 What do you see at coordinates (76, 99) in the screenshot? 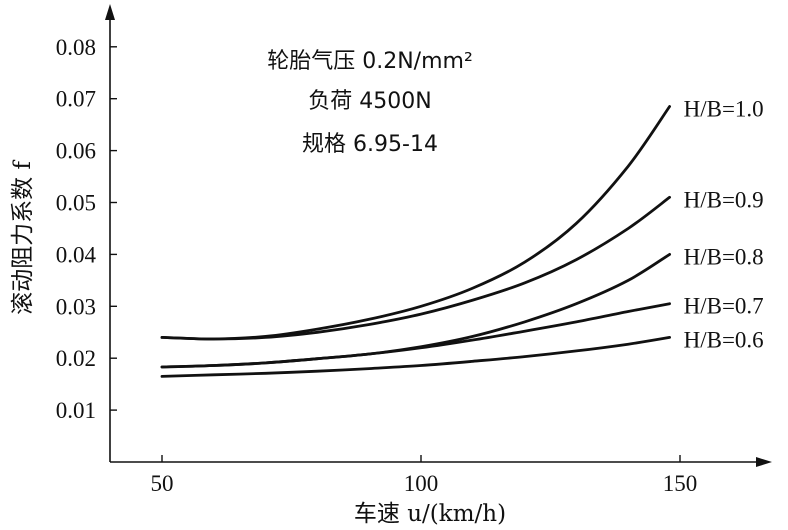
I see `y-tick-label: 0.07` at bounding box center [76, 99].